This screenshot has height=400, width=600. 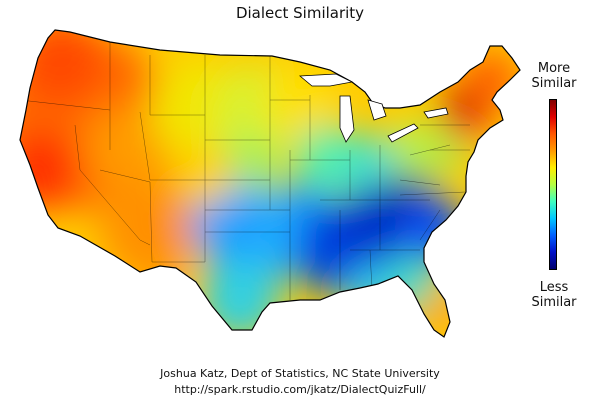 What do you see at coordinates (436, 113) in the screenshot?
I see `lake-ontario` at bounding box center [436, 113].